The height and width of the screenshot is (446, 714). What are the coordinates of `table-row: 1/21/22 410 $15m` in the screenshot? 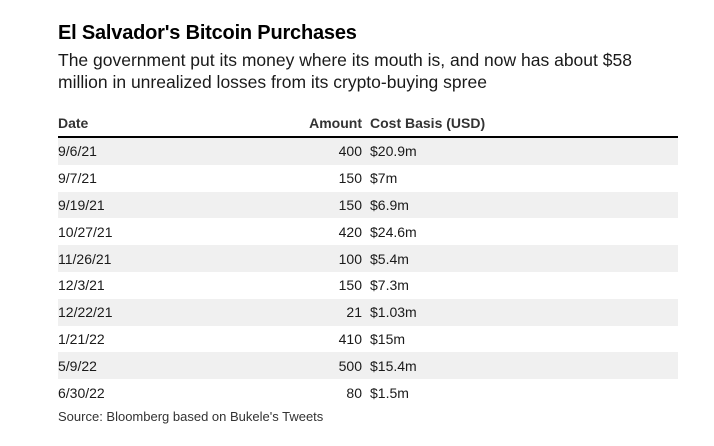 It's located at (368, 339).